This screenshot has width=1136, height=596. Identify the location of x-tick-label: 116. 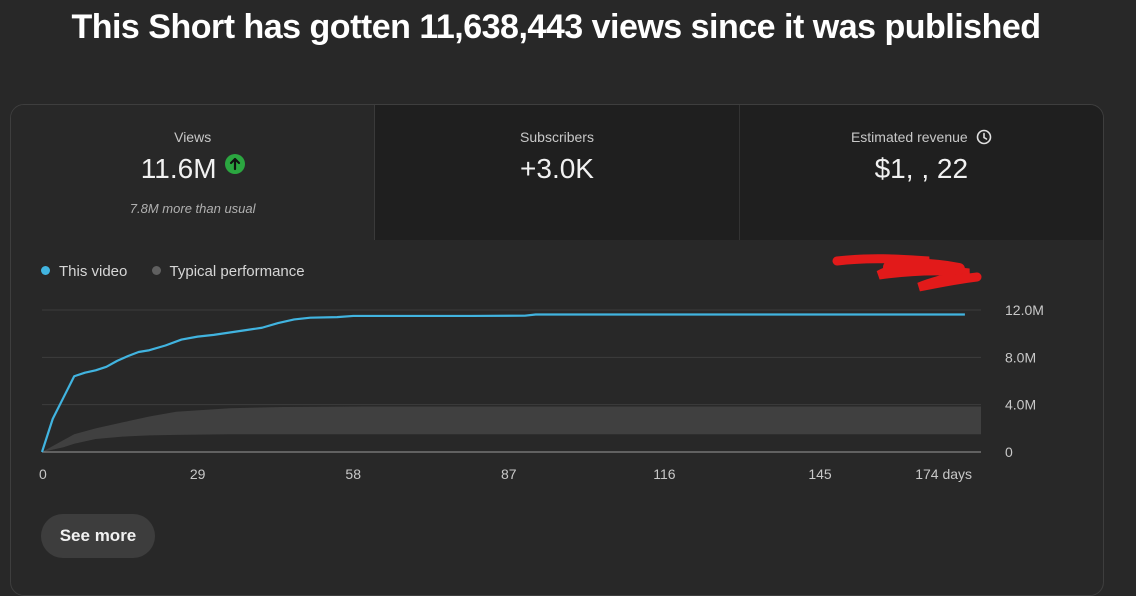
(664, 474).